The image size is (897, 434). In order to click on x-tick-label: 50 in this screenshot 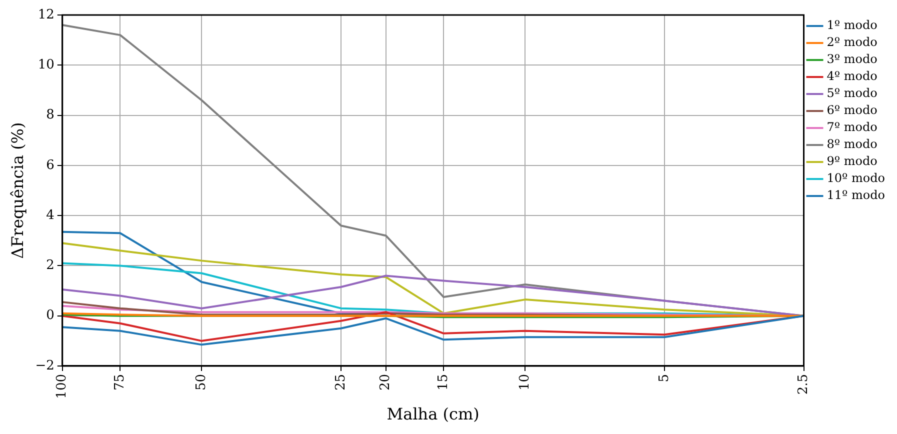, I will do `click(202, 382)`.